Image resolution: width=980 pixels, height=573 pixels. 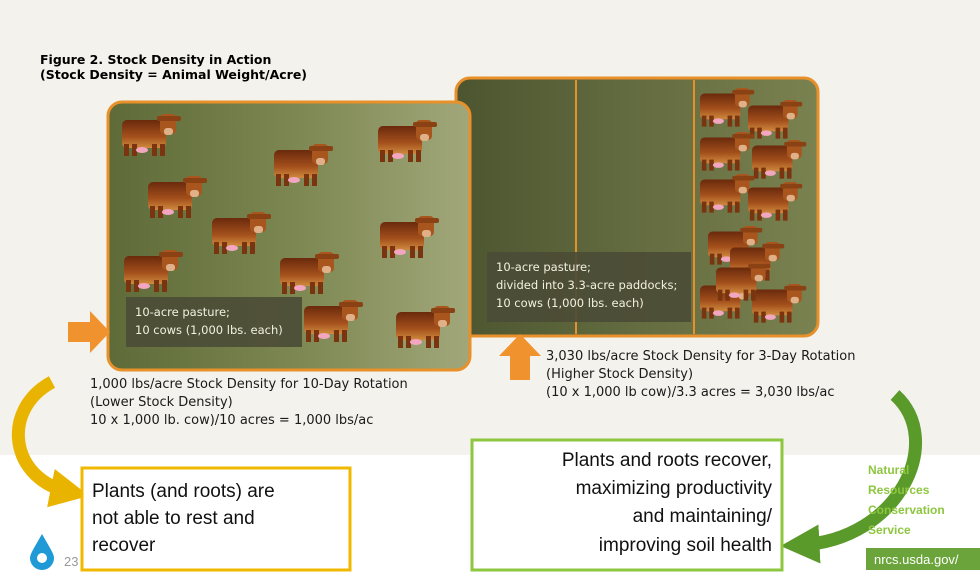 What do you see at coordinates (42, 558) in the screenshot?
I see `logo` at bounding box center [42, 558].